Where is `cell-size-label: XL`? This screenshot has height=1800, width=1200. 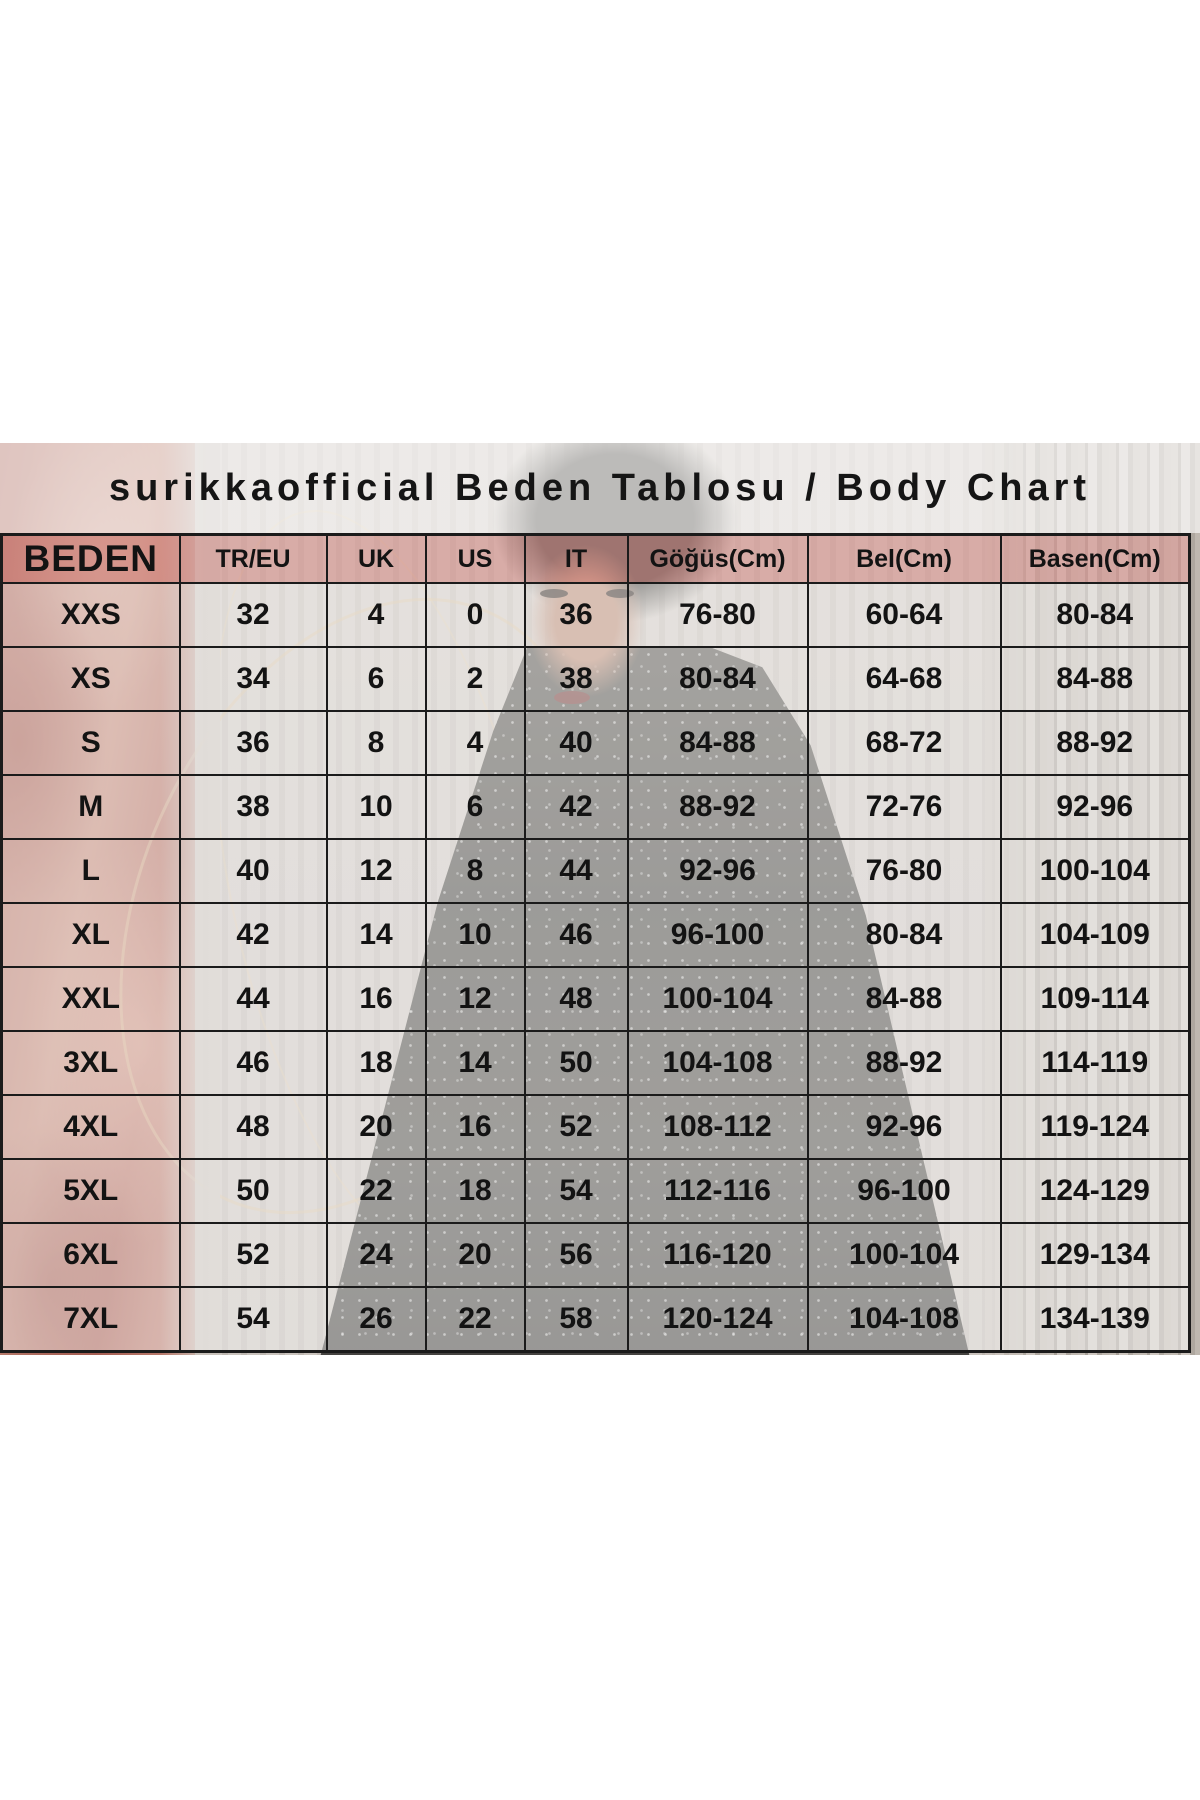
cell-size-label: XL is located at coordinates (90, 935).